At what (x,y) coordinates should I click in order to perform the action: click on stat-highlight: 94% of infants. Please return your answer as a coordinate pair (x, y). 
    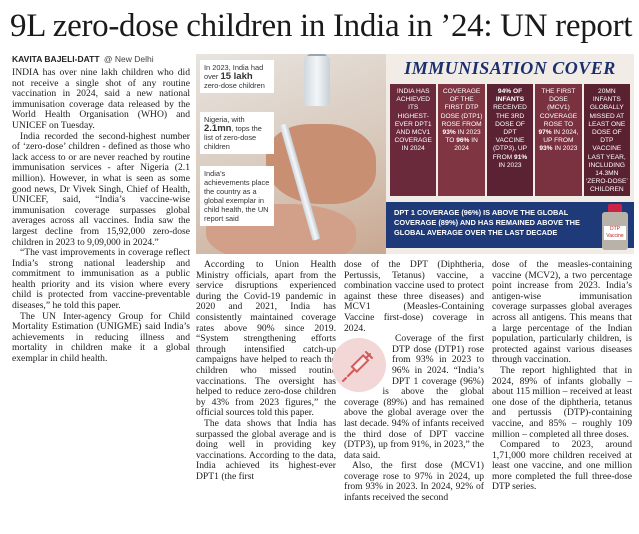
    Looking at the image, I should click on (510, 96).